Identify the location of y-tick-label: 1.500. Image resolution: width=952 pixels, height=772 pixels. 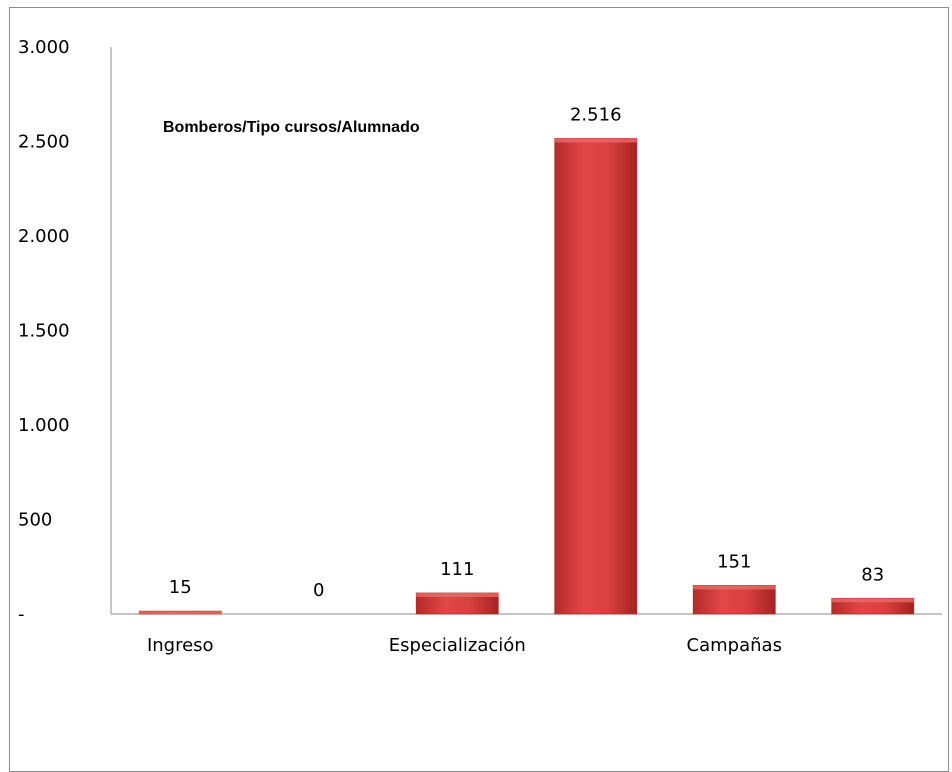
(44, 331).